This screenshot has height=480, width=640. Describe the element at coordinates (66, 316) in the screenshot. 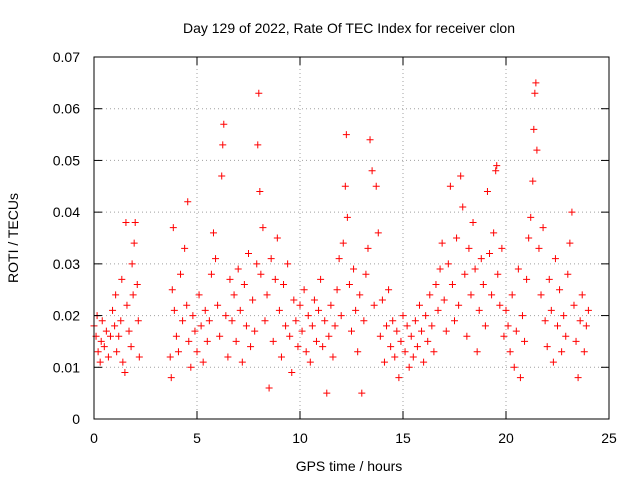

I see `y-tick-label: 0.02` at that location.